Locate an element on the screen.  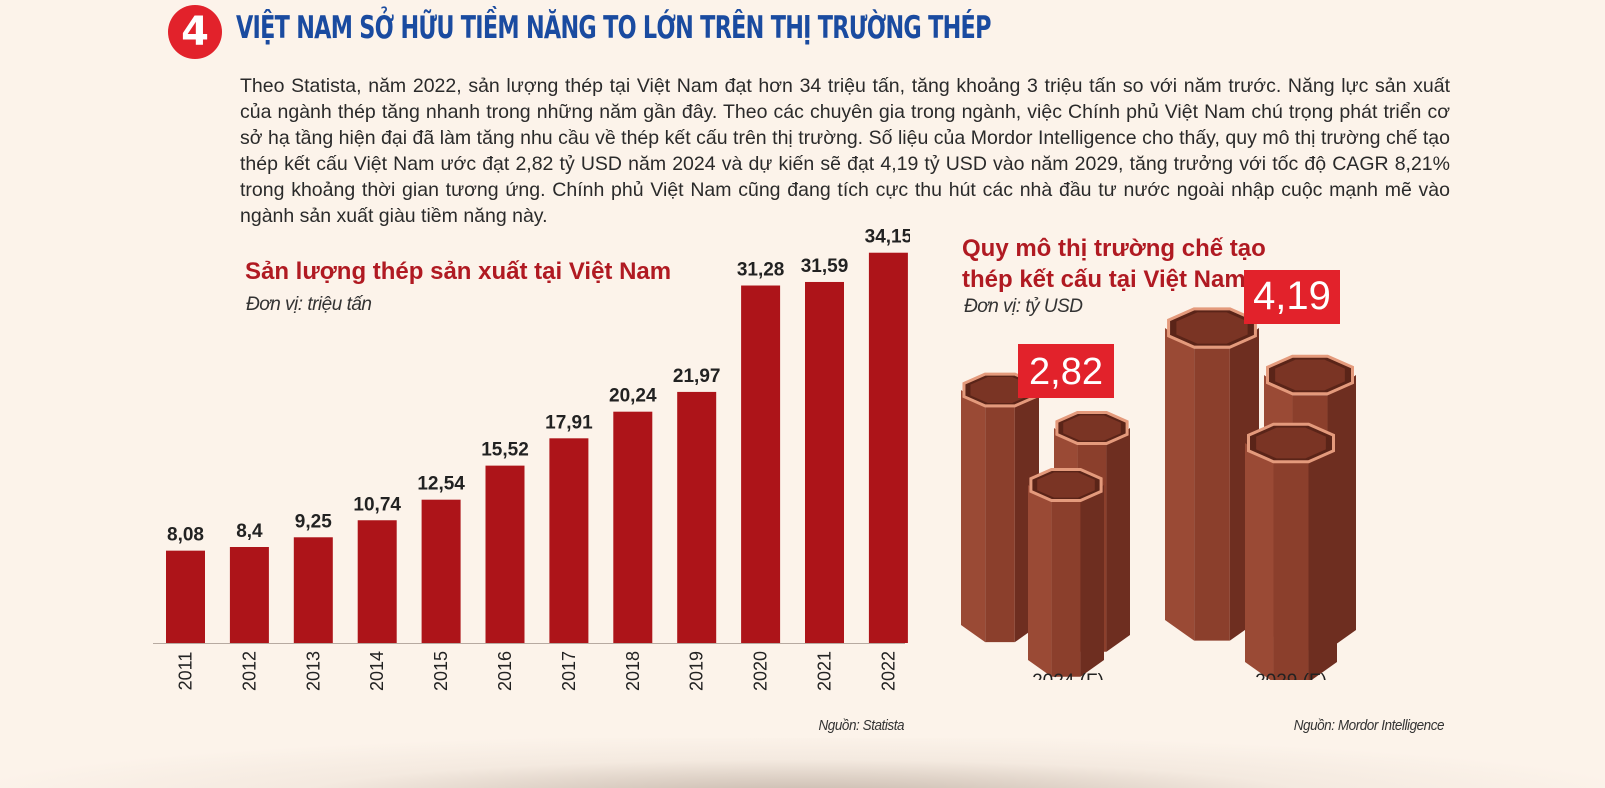
bar-value-label: 15,52 is located at coordinates (505, 450).